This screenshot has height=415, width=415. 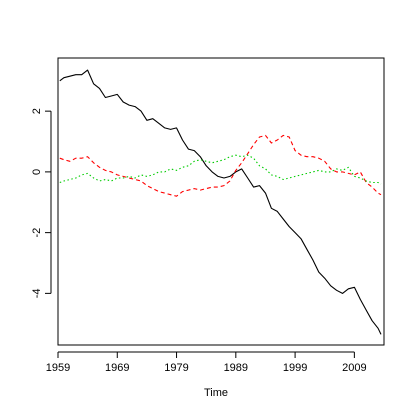 I want to click on x-tick-label: 1959, so click(x=58, y=368).